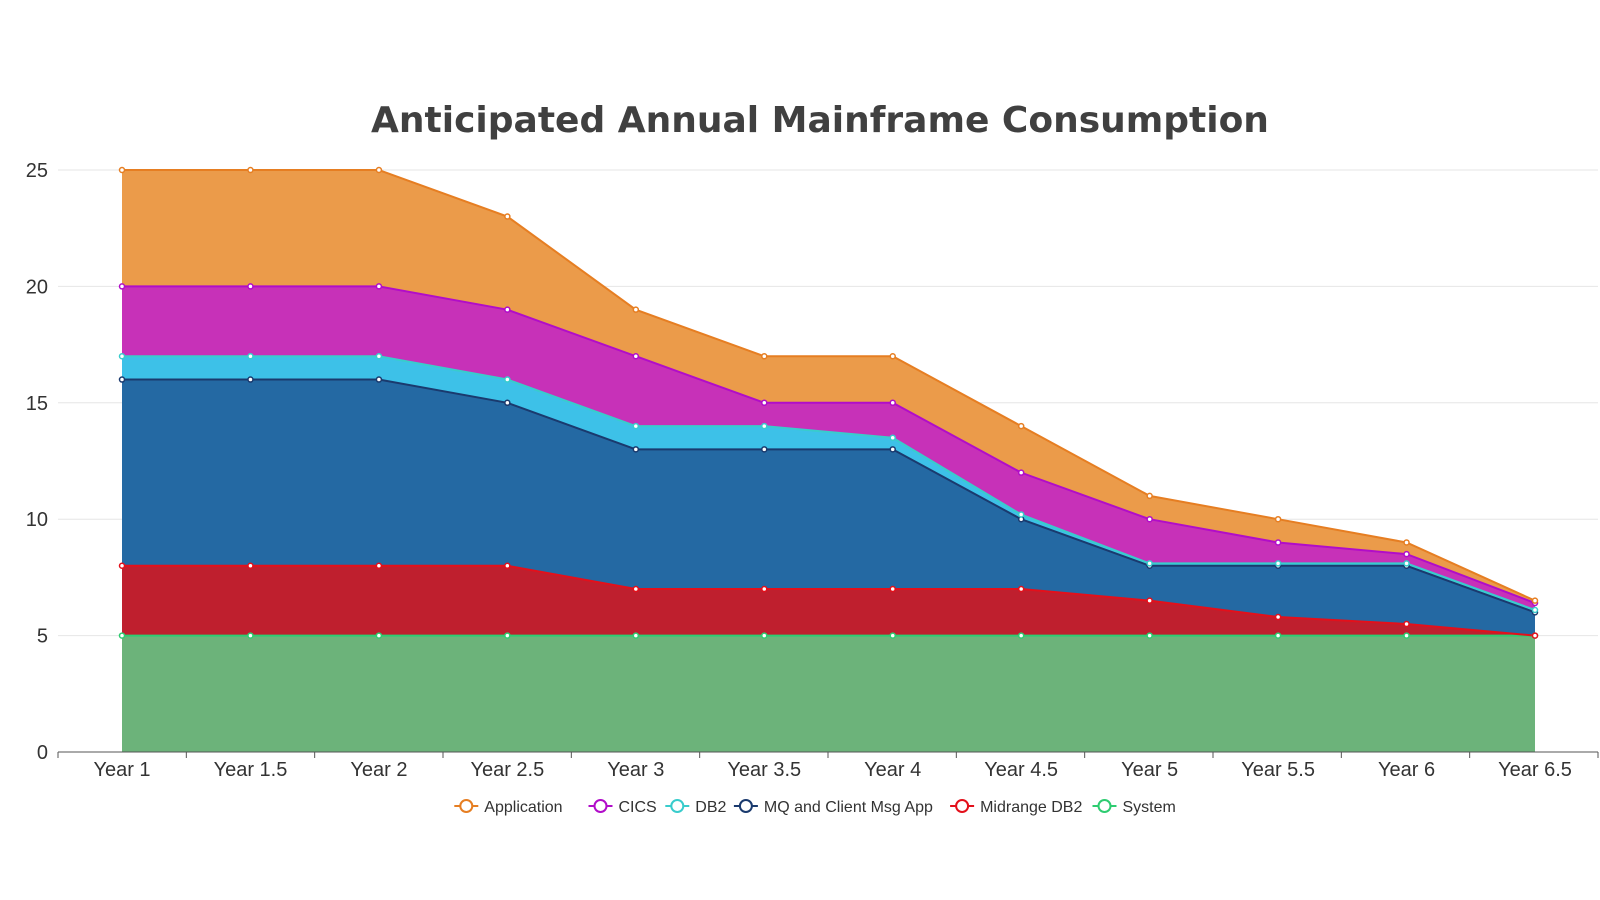  I want to click on area-system, so click(828, 693).